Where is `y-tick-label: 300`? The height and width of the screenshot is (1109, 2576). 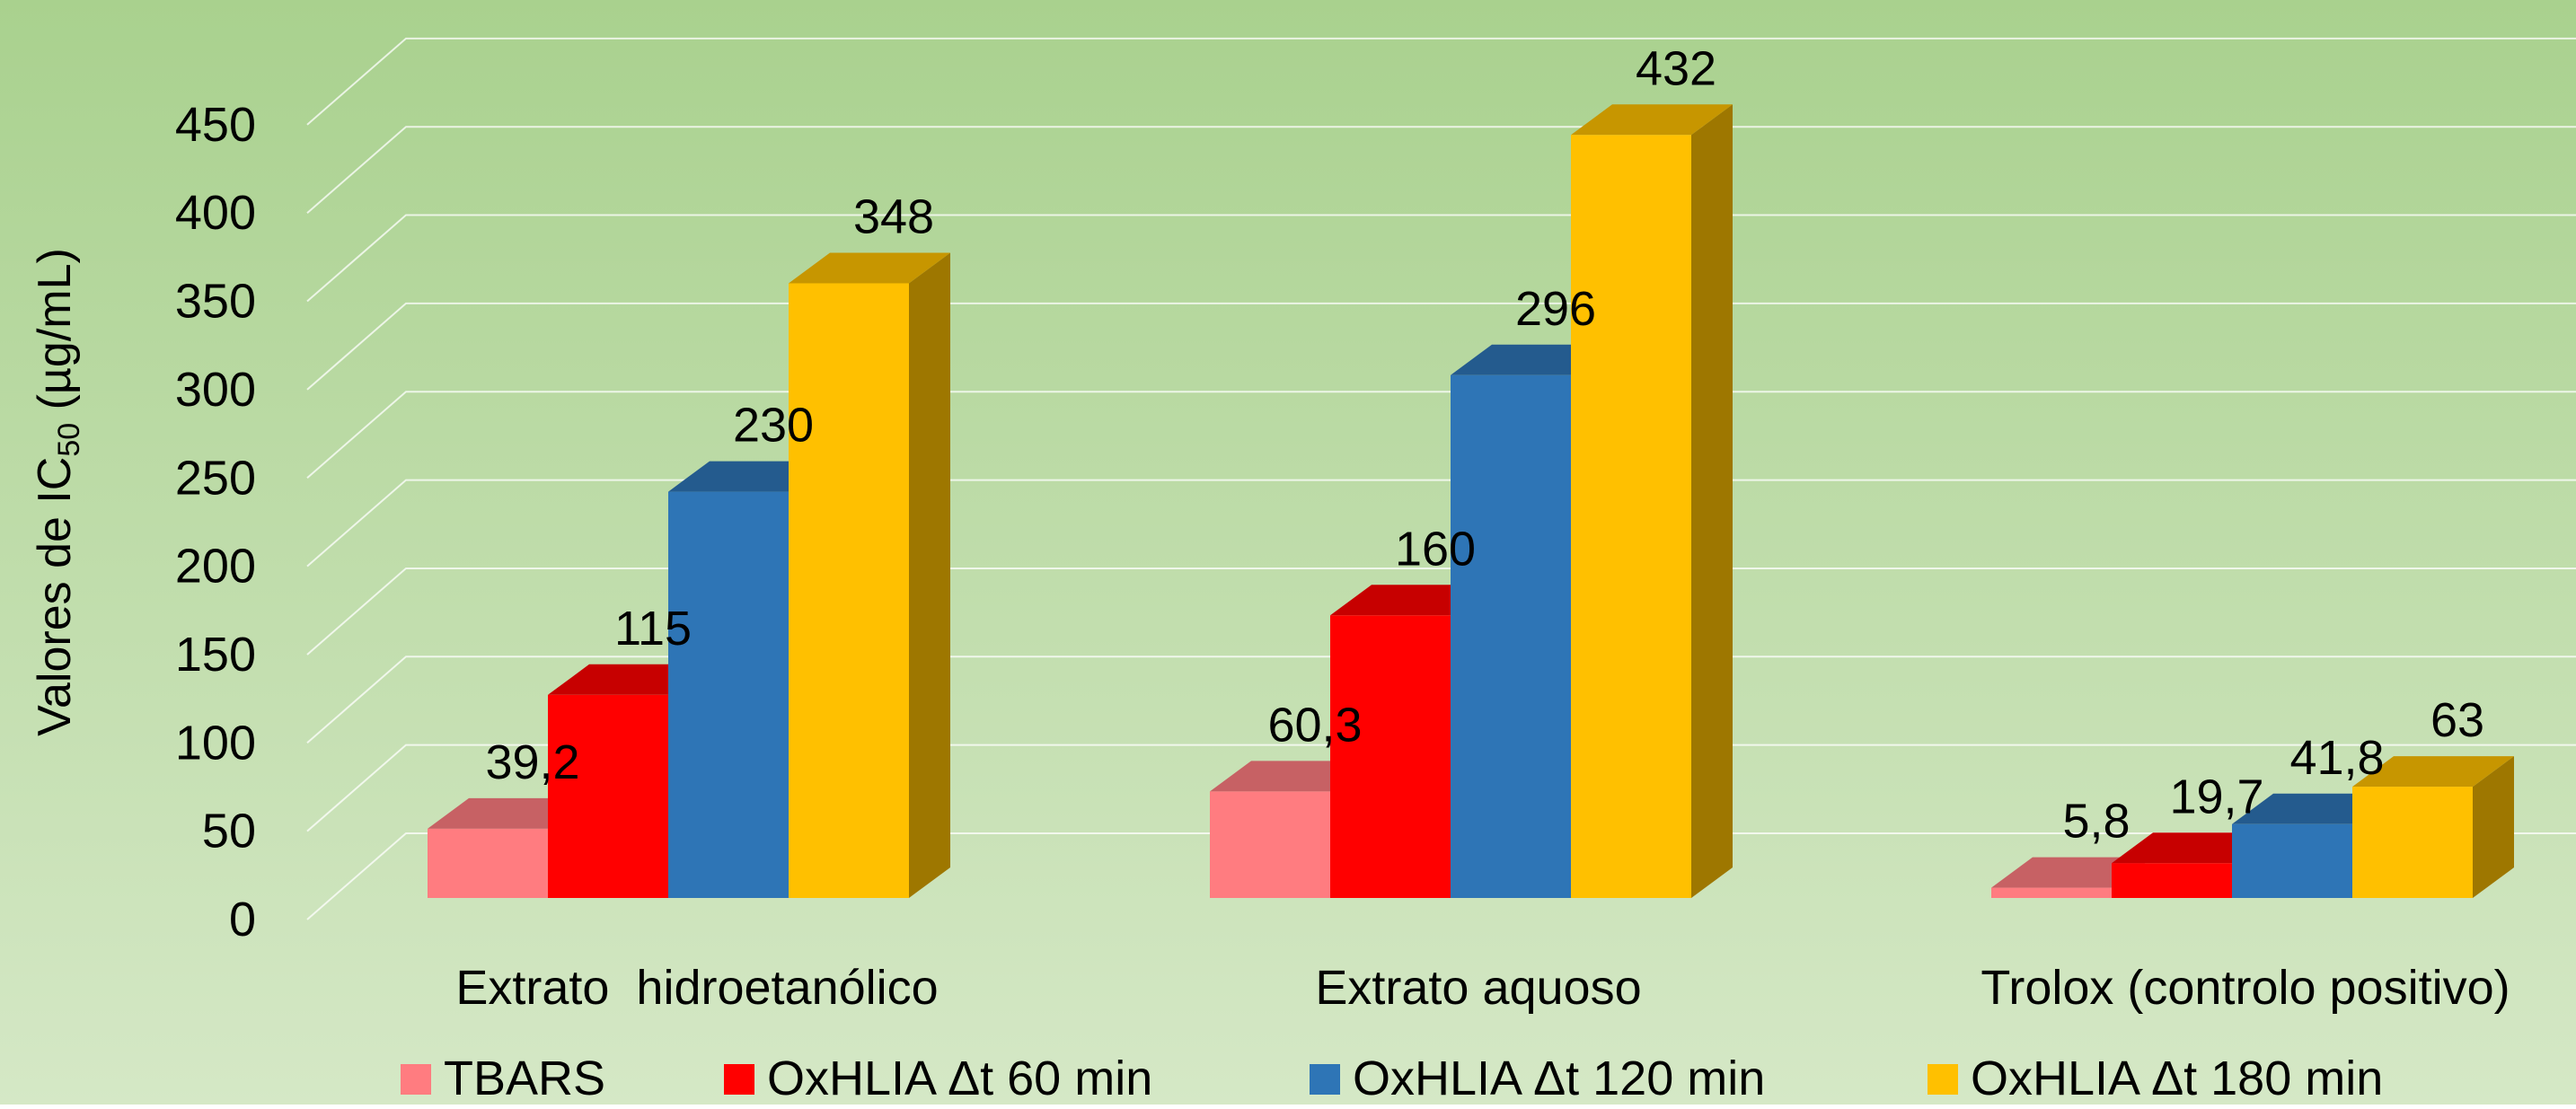
y-tick-label: 300 is located at coordinates (215, 390).